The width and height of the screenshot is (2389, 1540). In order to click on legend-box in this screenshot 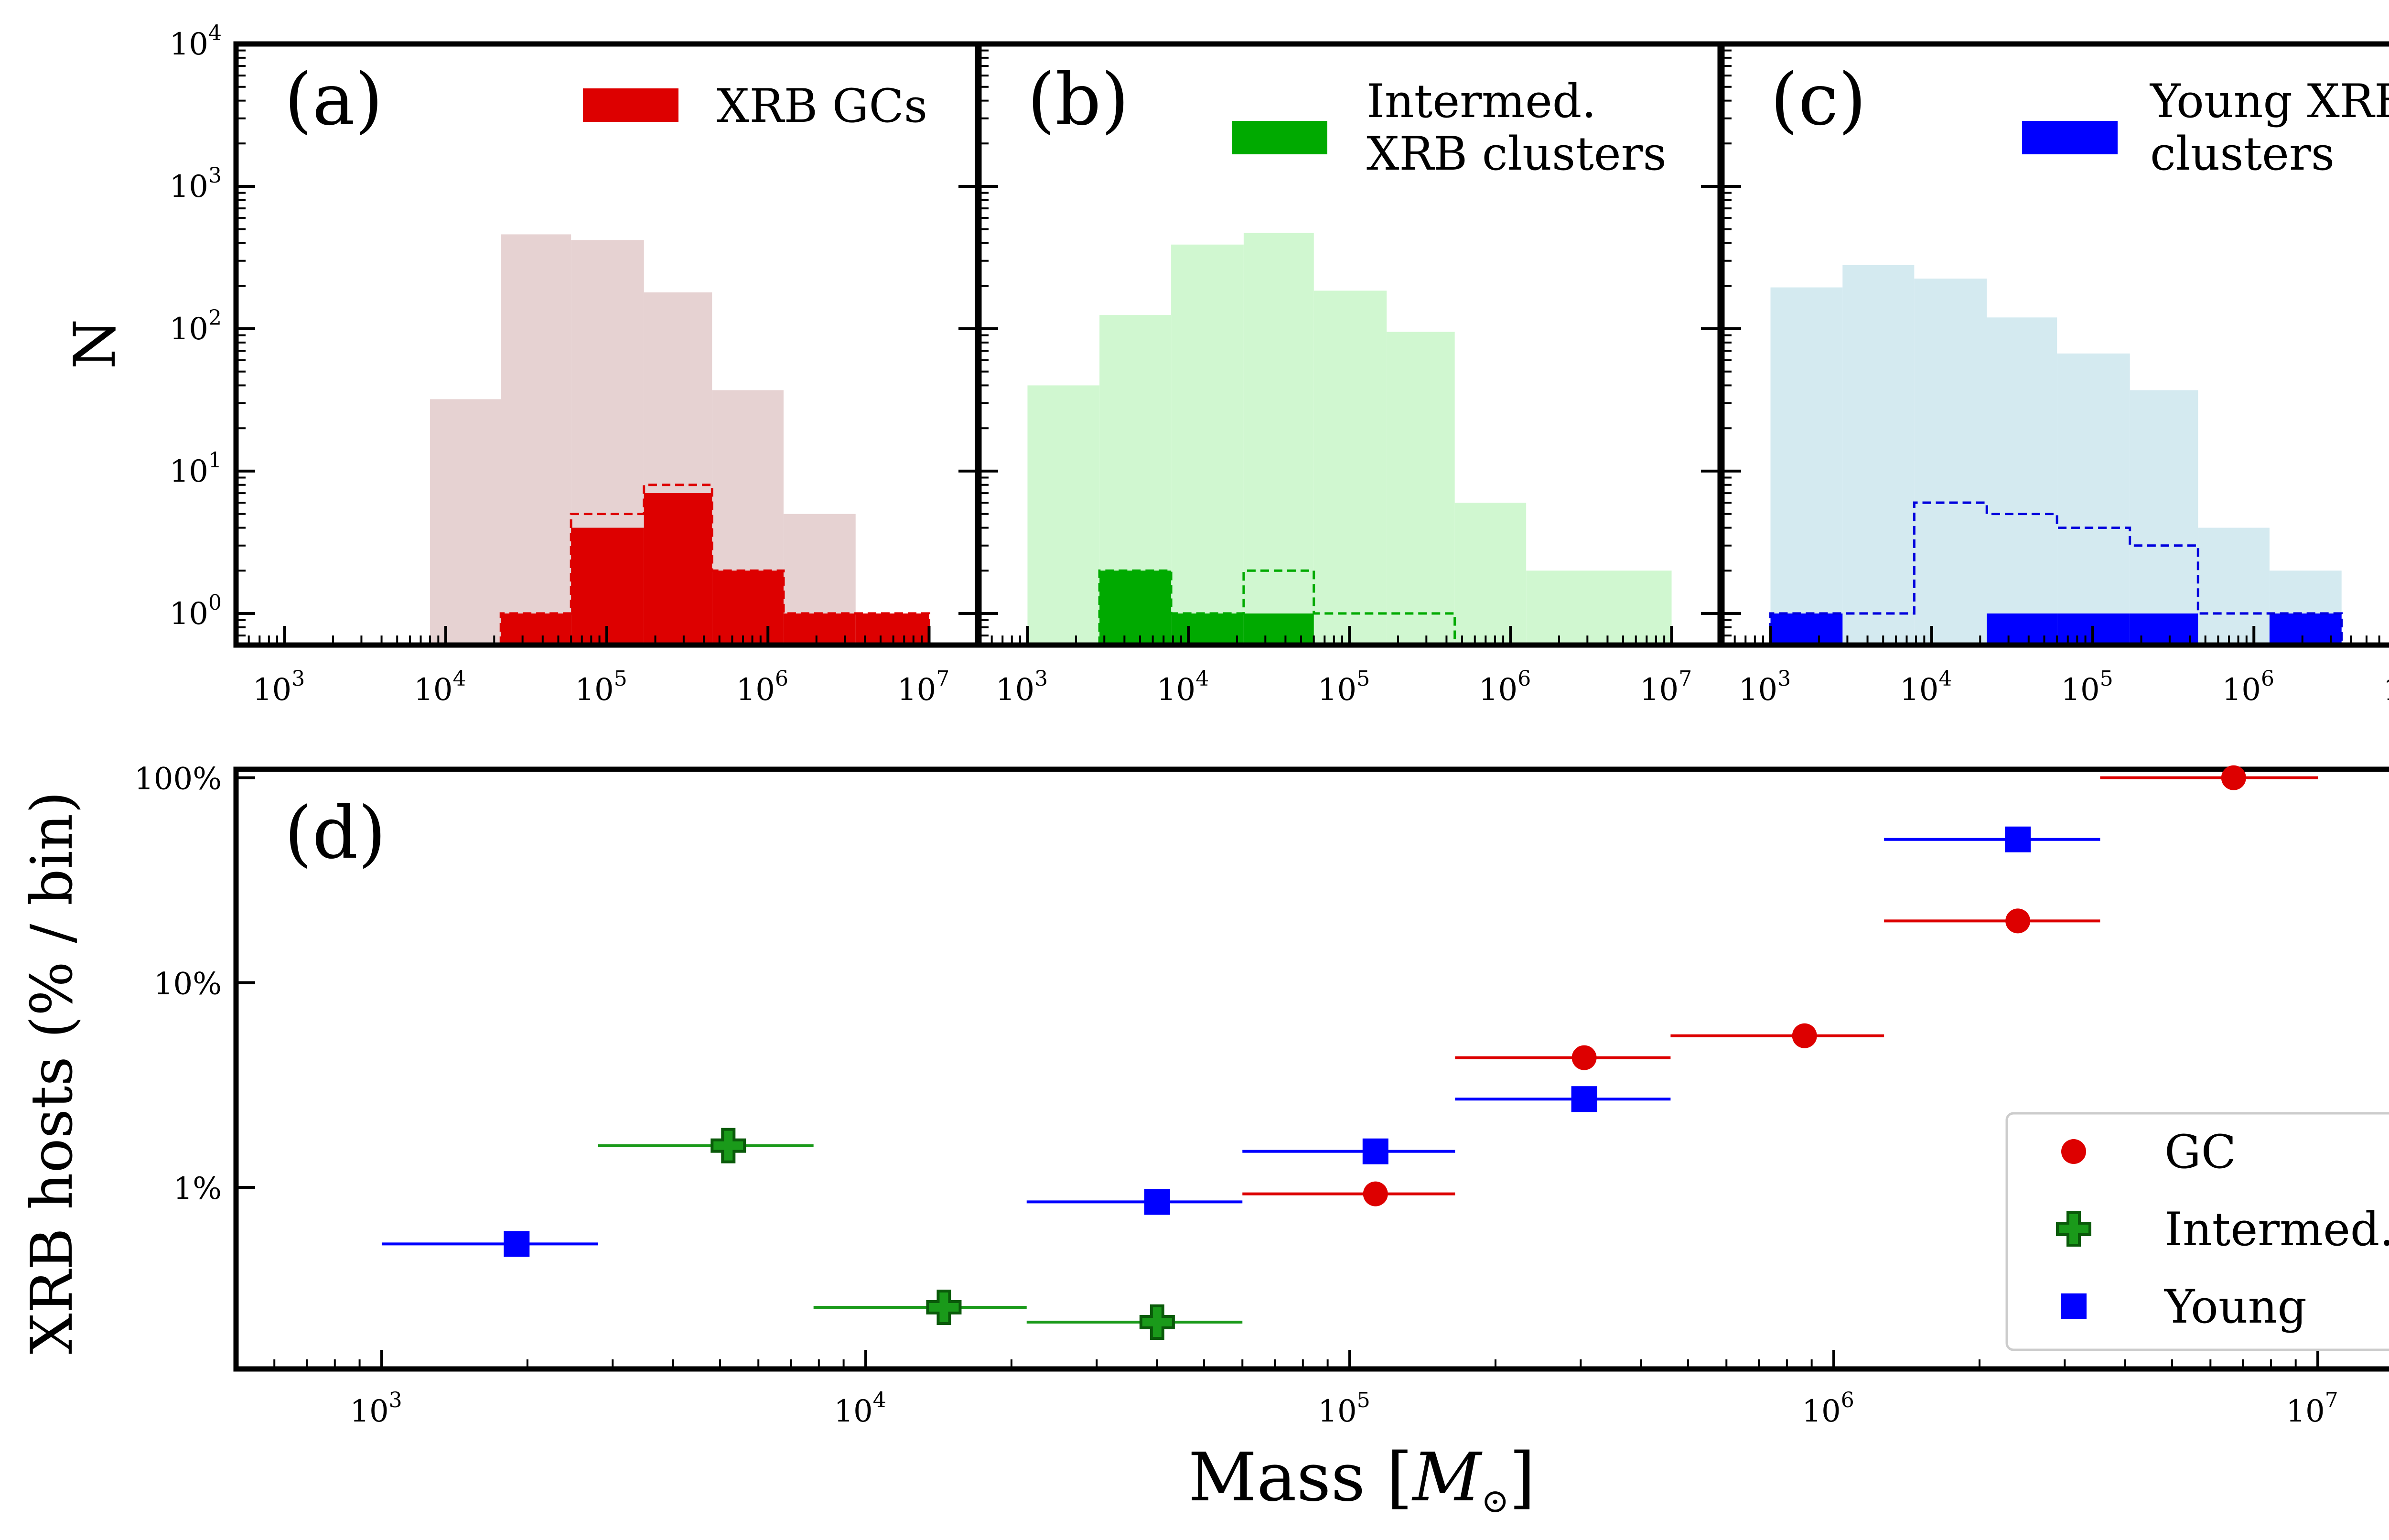, I will do `click(2197, 1232)`.